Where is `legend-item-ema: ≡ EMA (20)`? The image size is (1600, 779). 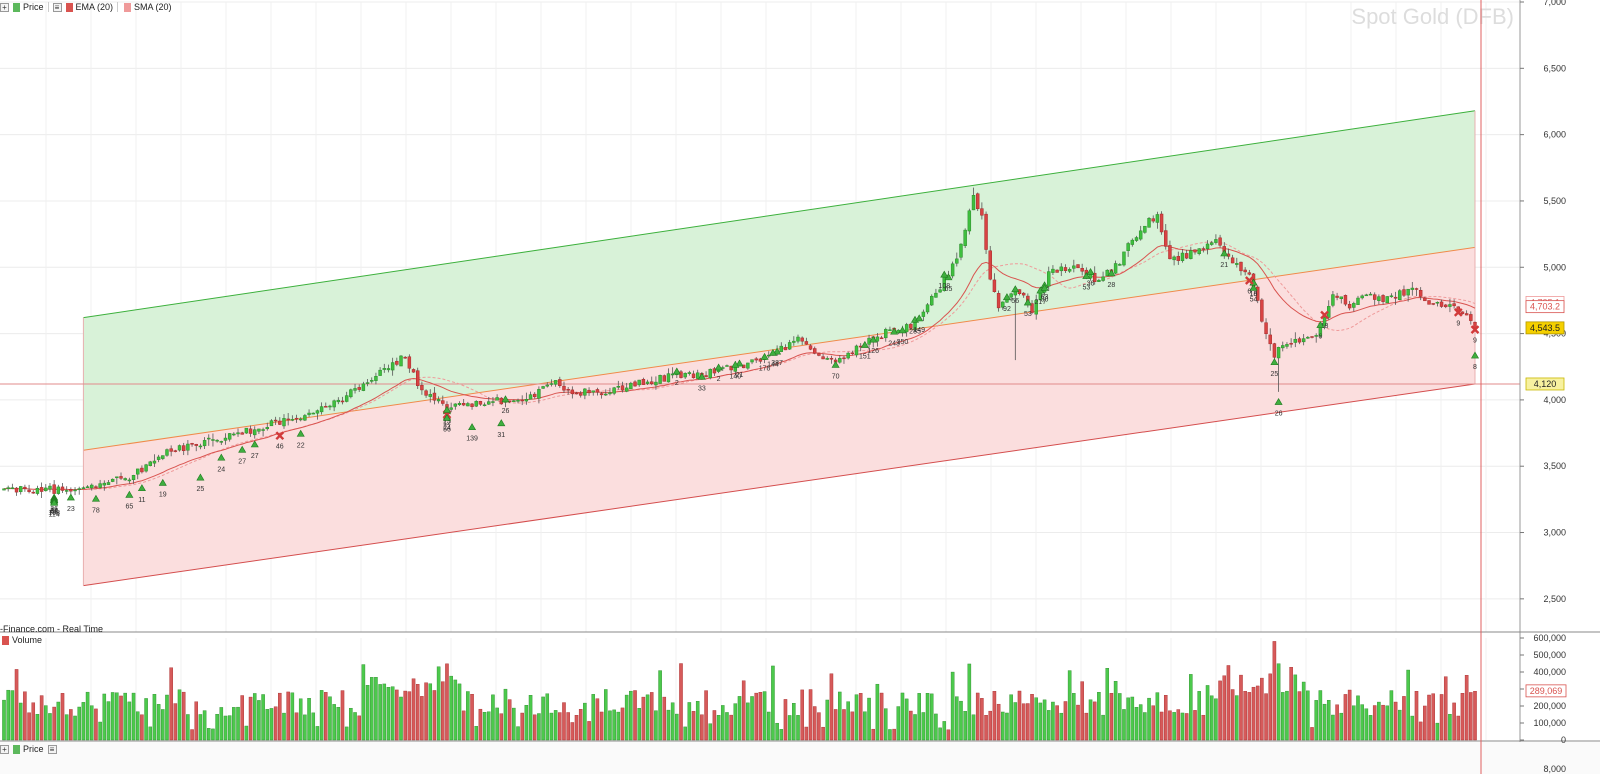 legend-item-ema: ≡ EMA (20) is located at coordinates (85, 7).